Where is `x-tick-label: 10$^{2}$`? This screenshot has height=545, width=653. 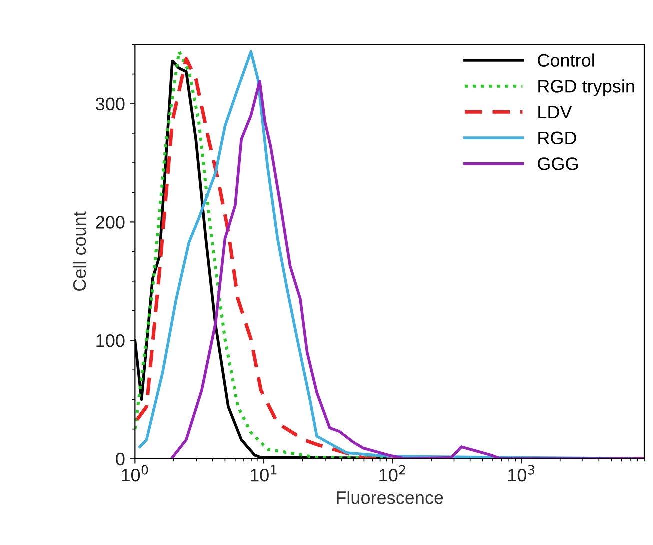
x-tick-label: 10$^{2}$ is located at coordinates (393, 473).